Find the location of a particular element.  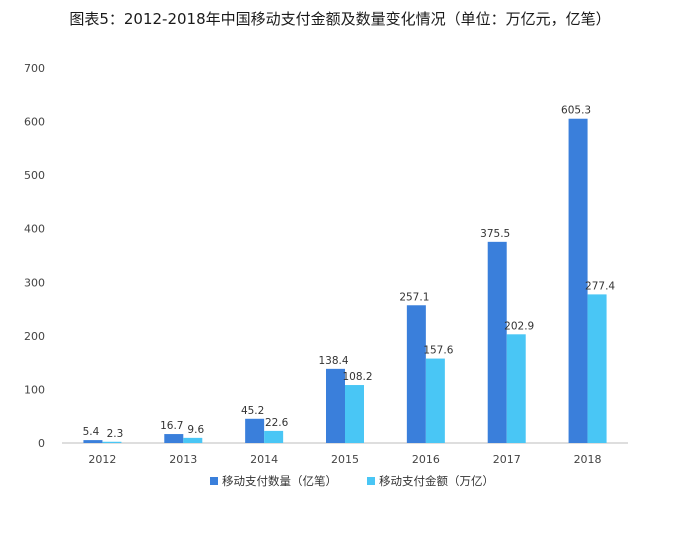

data-label: 257.1 is located at coordinates (414, 297).